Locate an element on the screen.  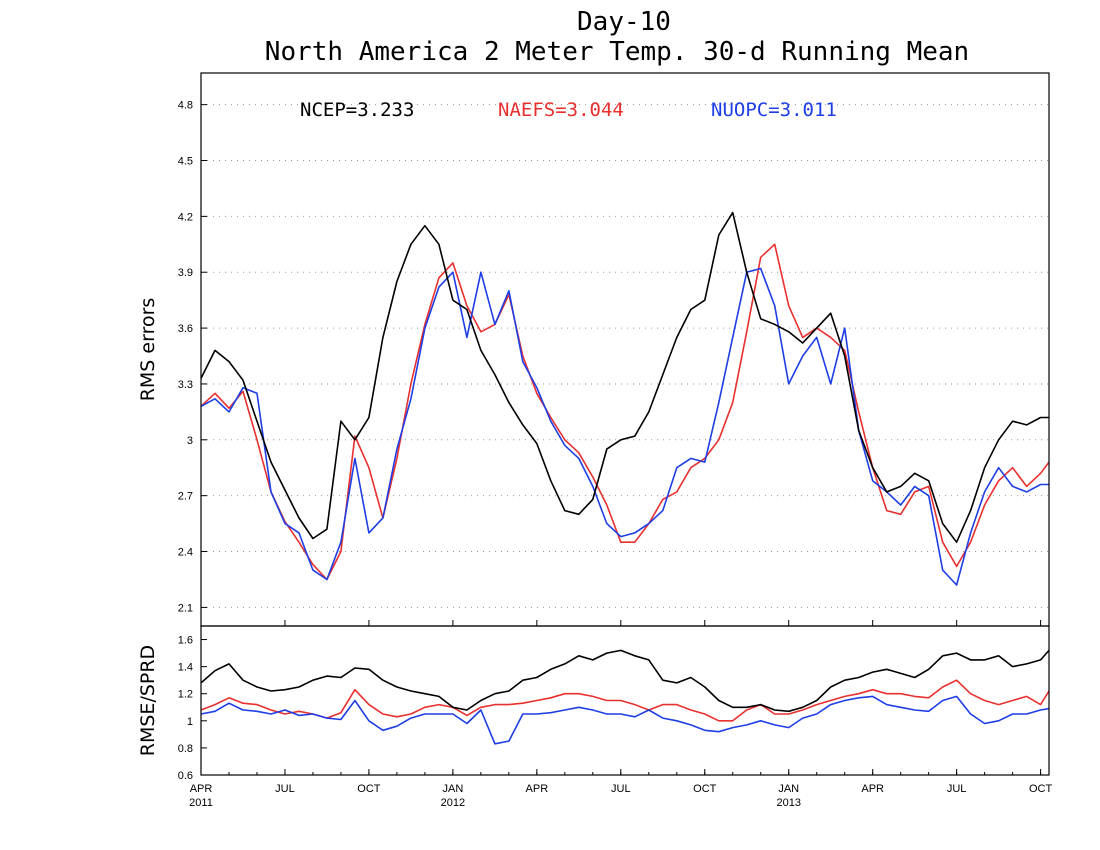
rms-ytick-label: 2.7 is located at coordinates (185, 497).